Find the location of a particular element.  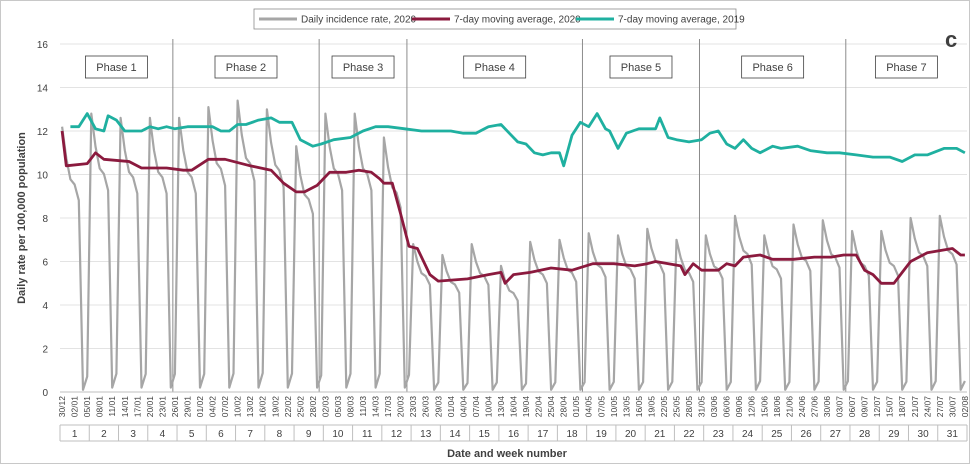

x-date-label: 11/01 is located at coordinates (112, 406).